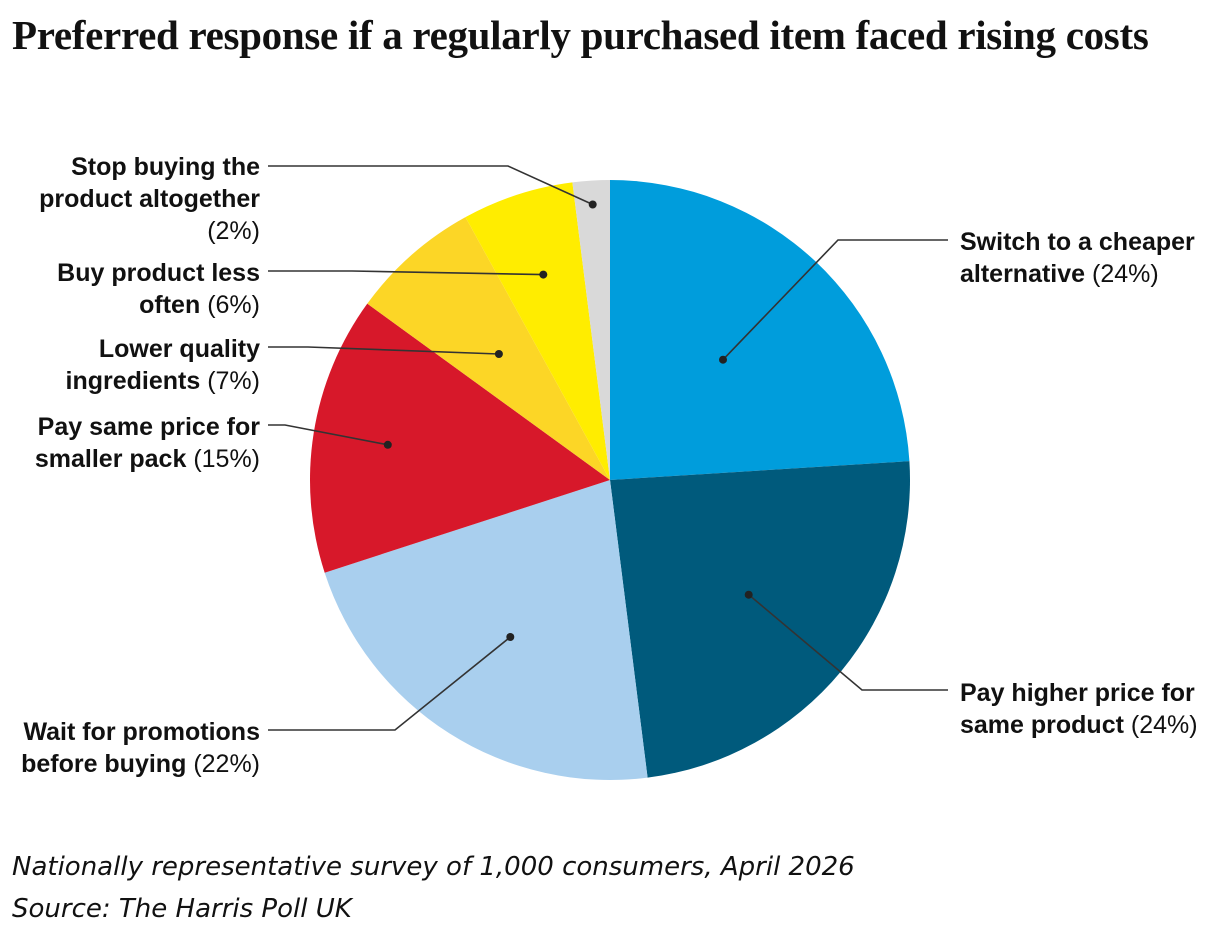 The width and height of the screenshot is (1220, 934). I want to click on leader-line-buy-less, so click(406, 273).